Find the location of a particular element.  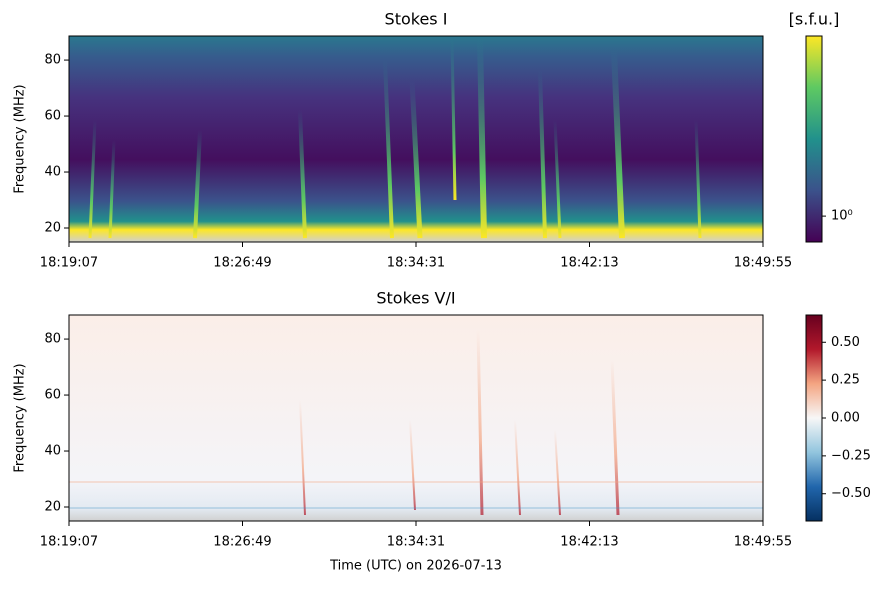

chart-title: Stokes V/I is located at coordinates (415, 298).